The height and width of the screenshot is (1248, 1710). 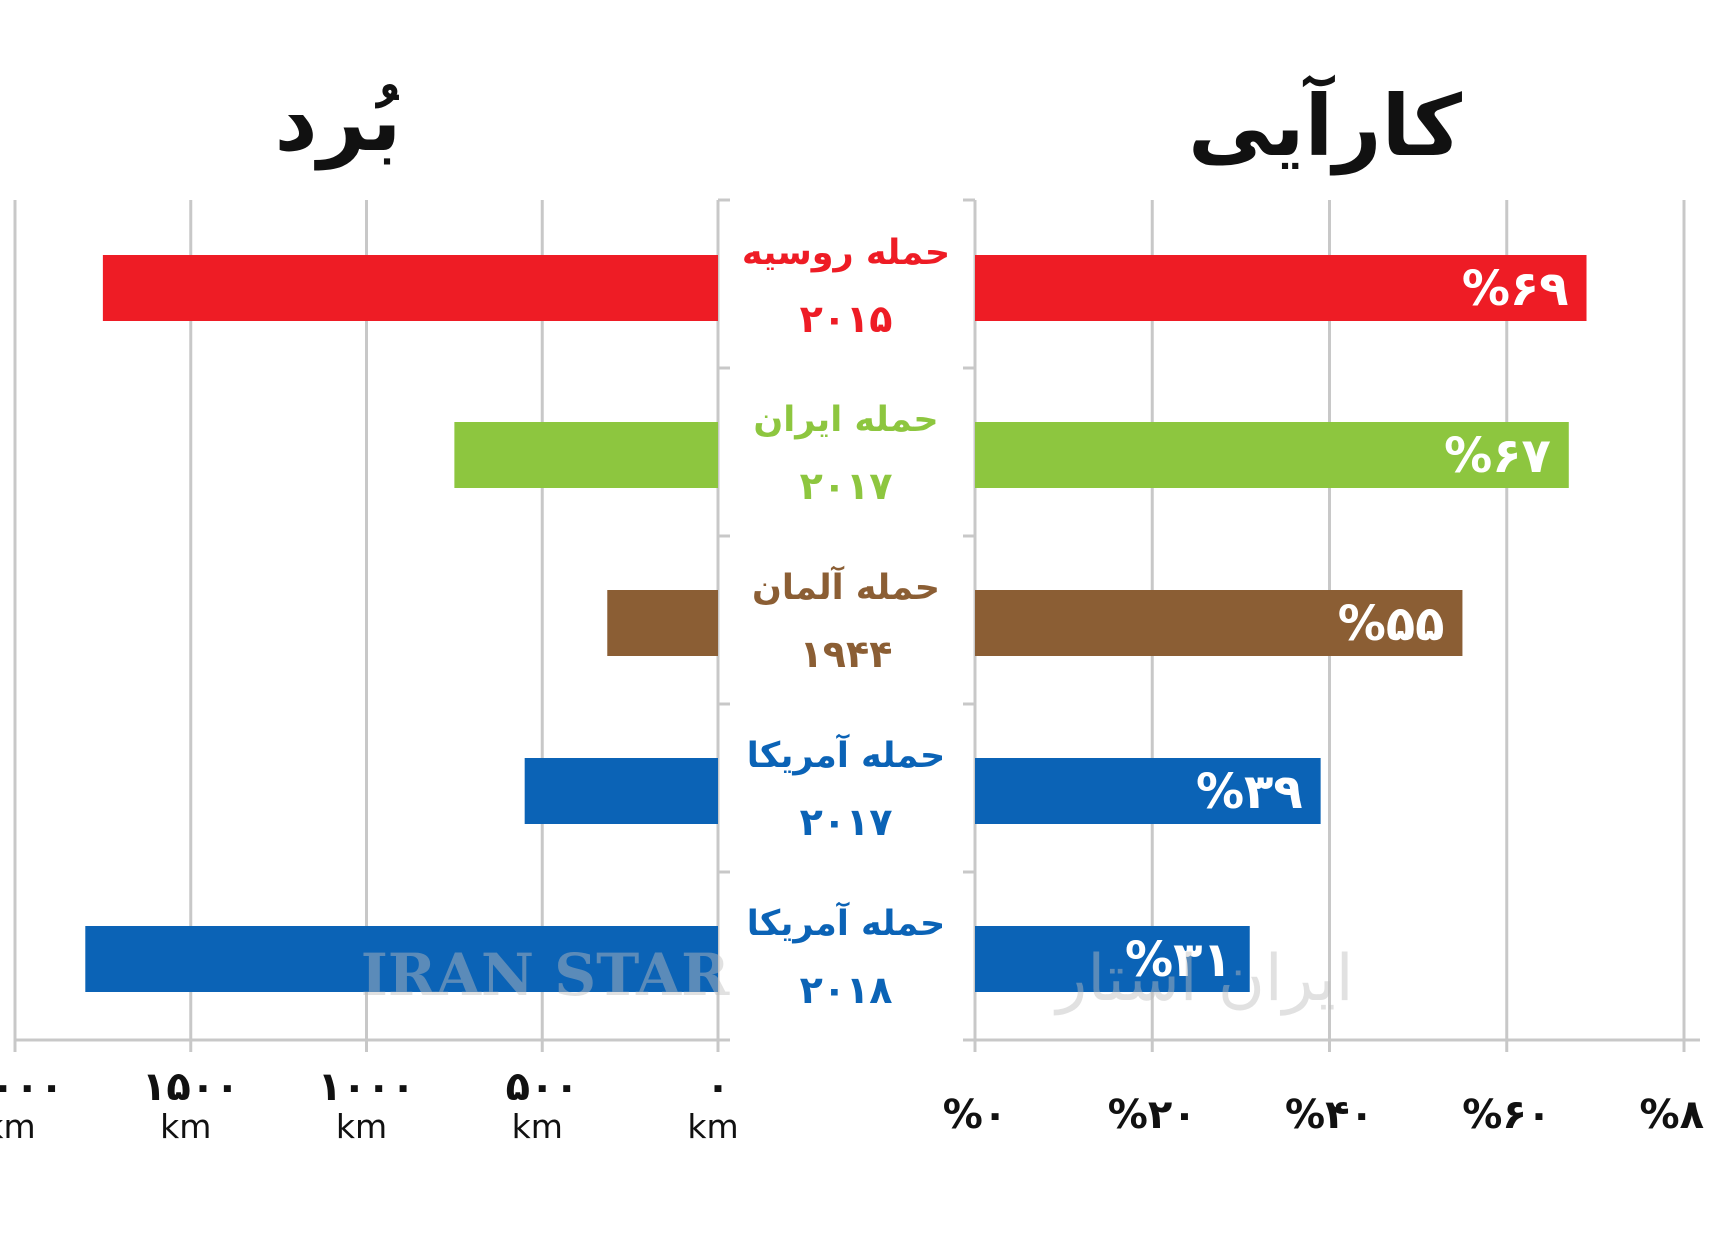 What do you see at coordinates (1249, 792) in the screenshot?
I see `efficiency-value-label: %۳۹` at bounding box center [1249, 792].